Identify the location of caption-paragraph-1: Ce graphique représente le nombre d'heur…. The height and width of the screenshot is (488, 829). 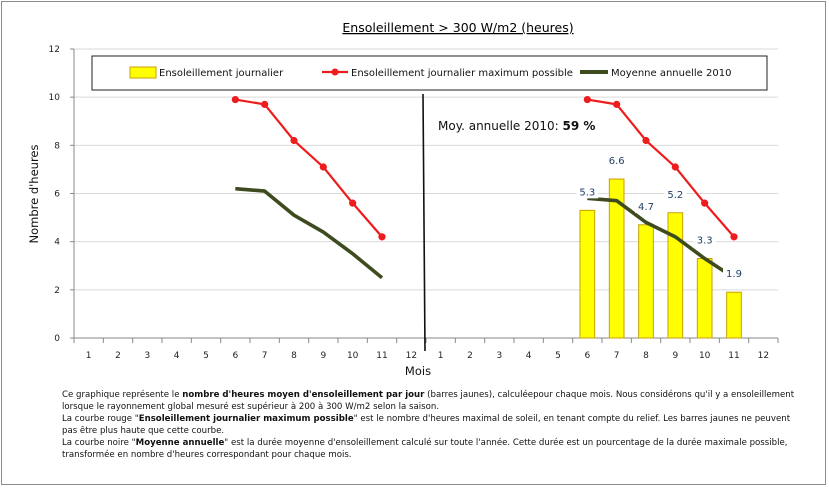
(428, 401).